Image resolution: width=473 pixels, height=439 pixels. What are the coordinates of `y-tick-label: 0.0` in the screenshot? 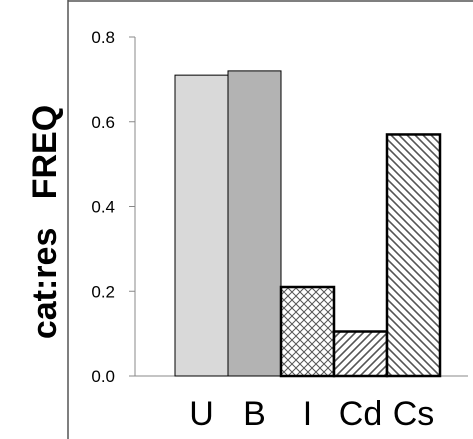 It's located at (103, 376).